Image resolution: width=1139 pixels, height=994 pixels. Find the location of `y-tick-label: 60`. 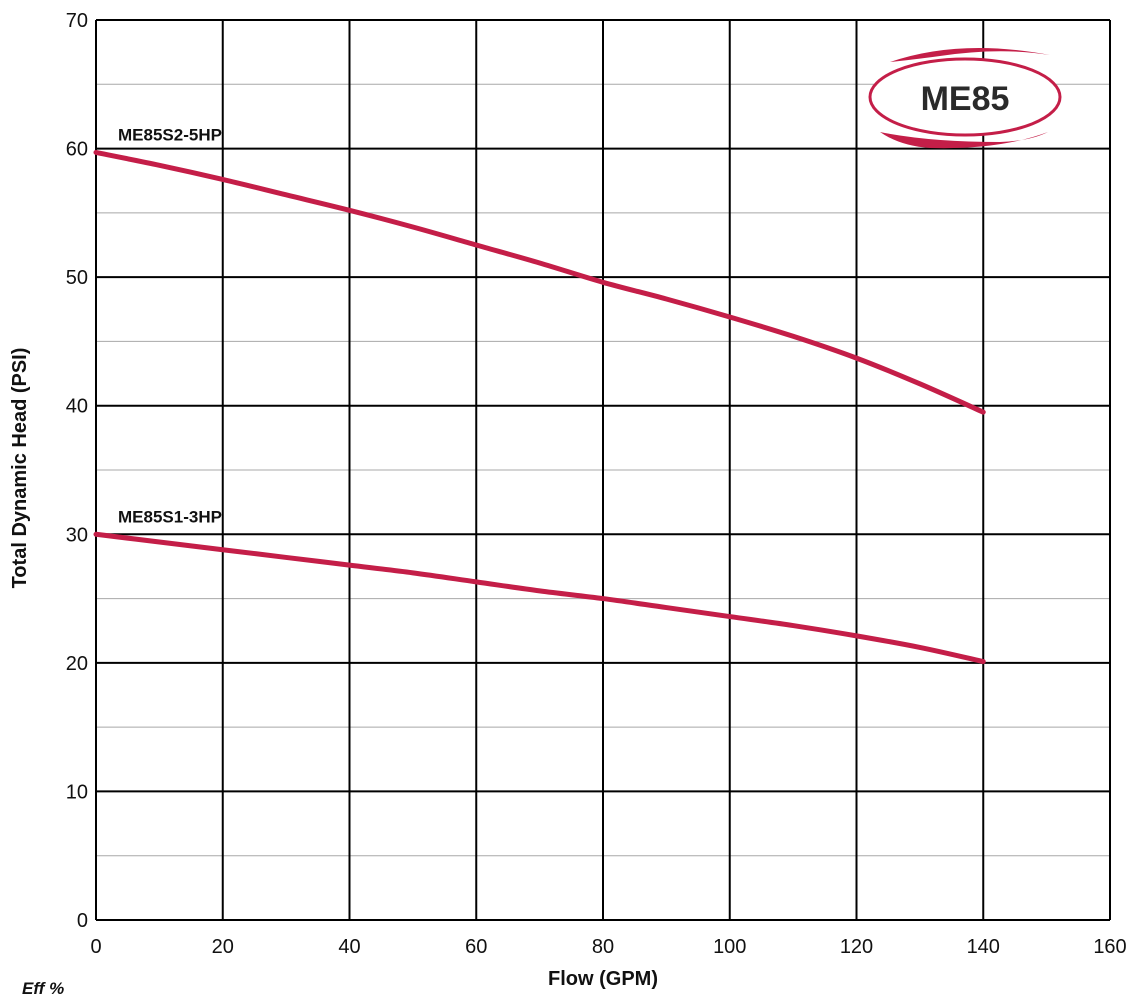

y-tick-label: 60 is located at coordinates (77, 150).